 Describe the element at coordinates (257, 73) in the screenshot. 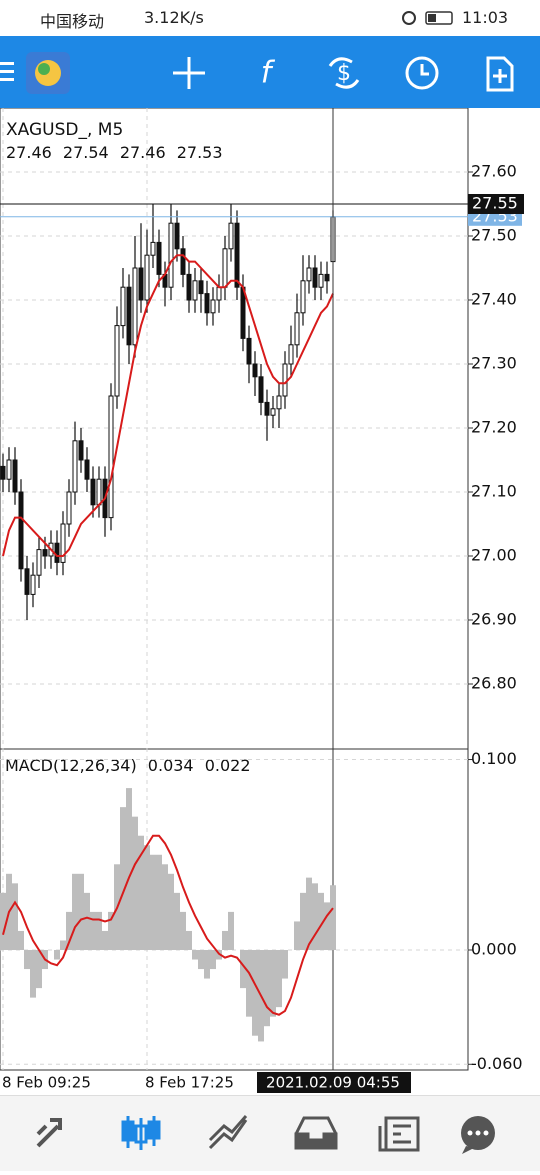

I see `toolbar-icons: f $` at that location.